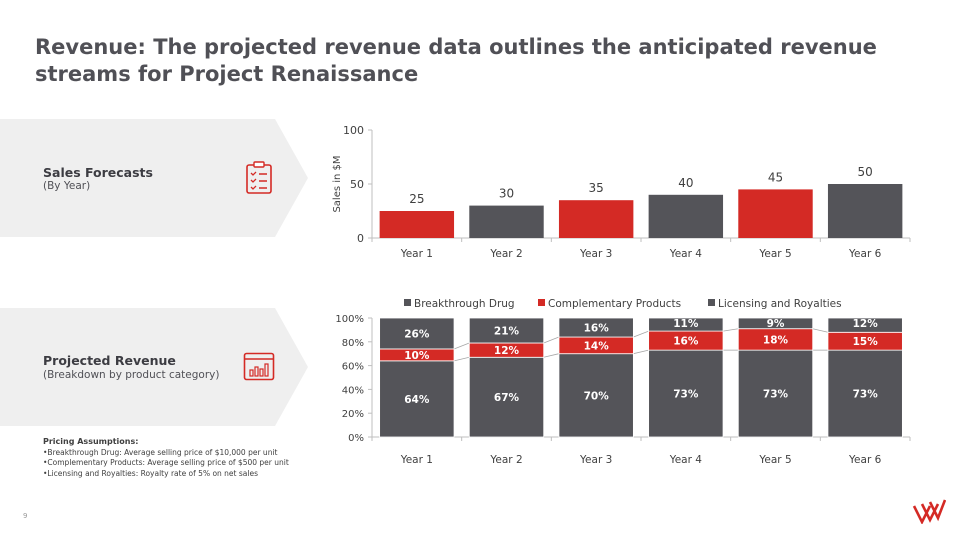 The width and height of the screenshot is (960, 540). What do you see at coordinates (259, 366) in the screenshot?
I see `bar-chart-window-icon` at bounding box center [259, 366].